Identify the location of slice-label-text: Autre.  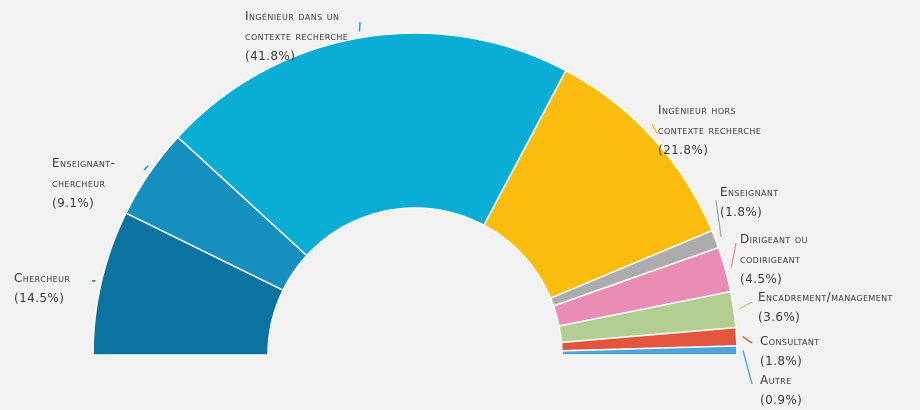
(776, 380).